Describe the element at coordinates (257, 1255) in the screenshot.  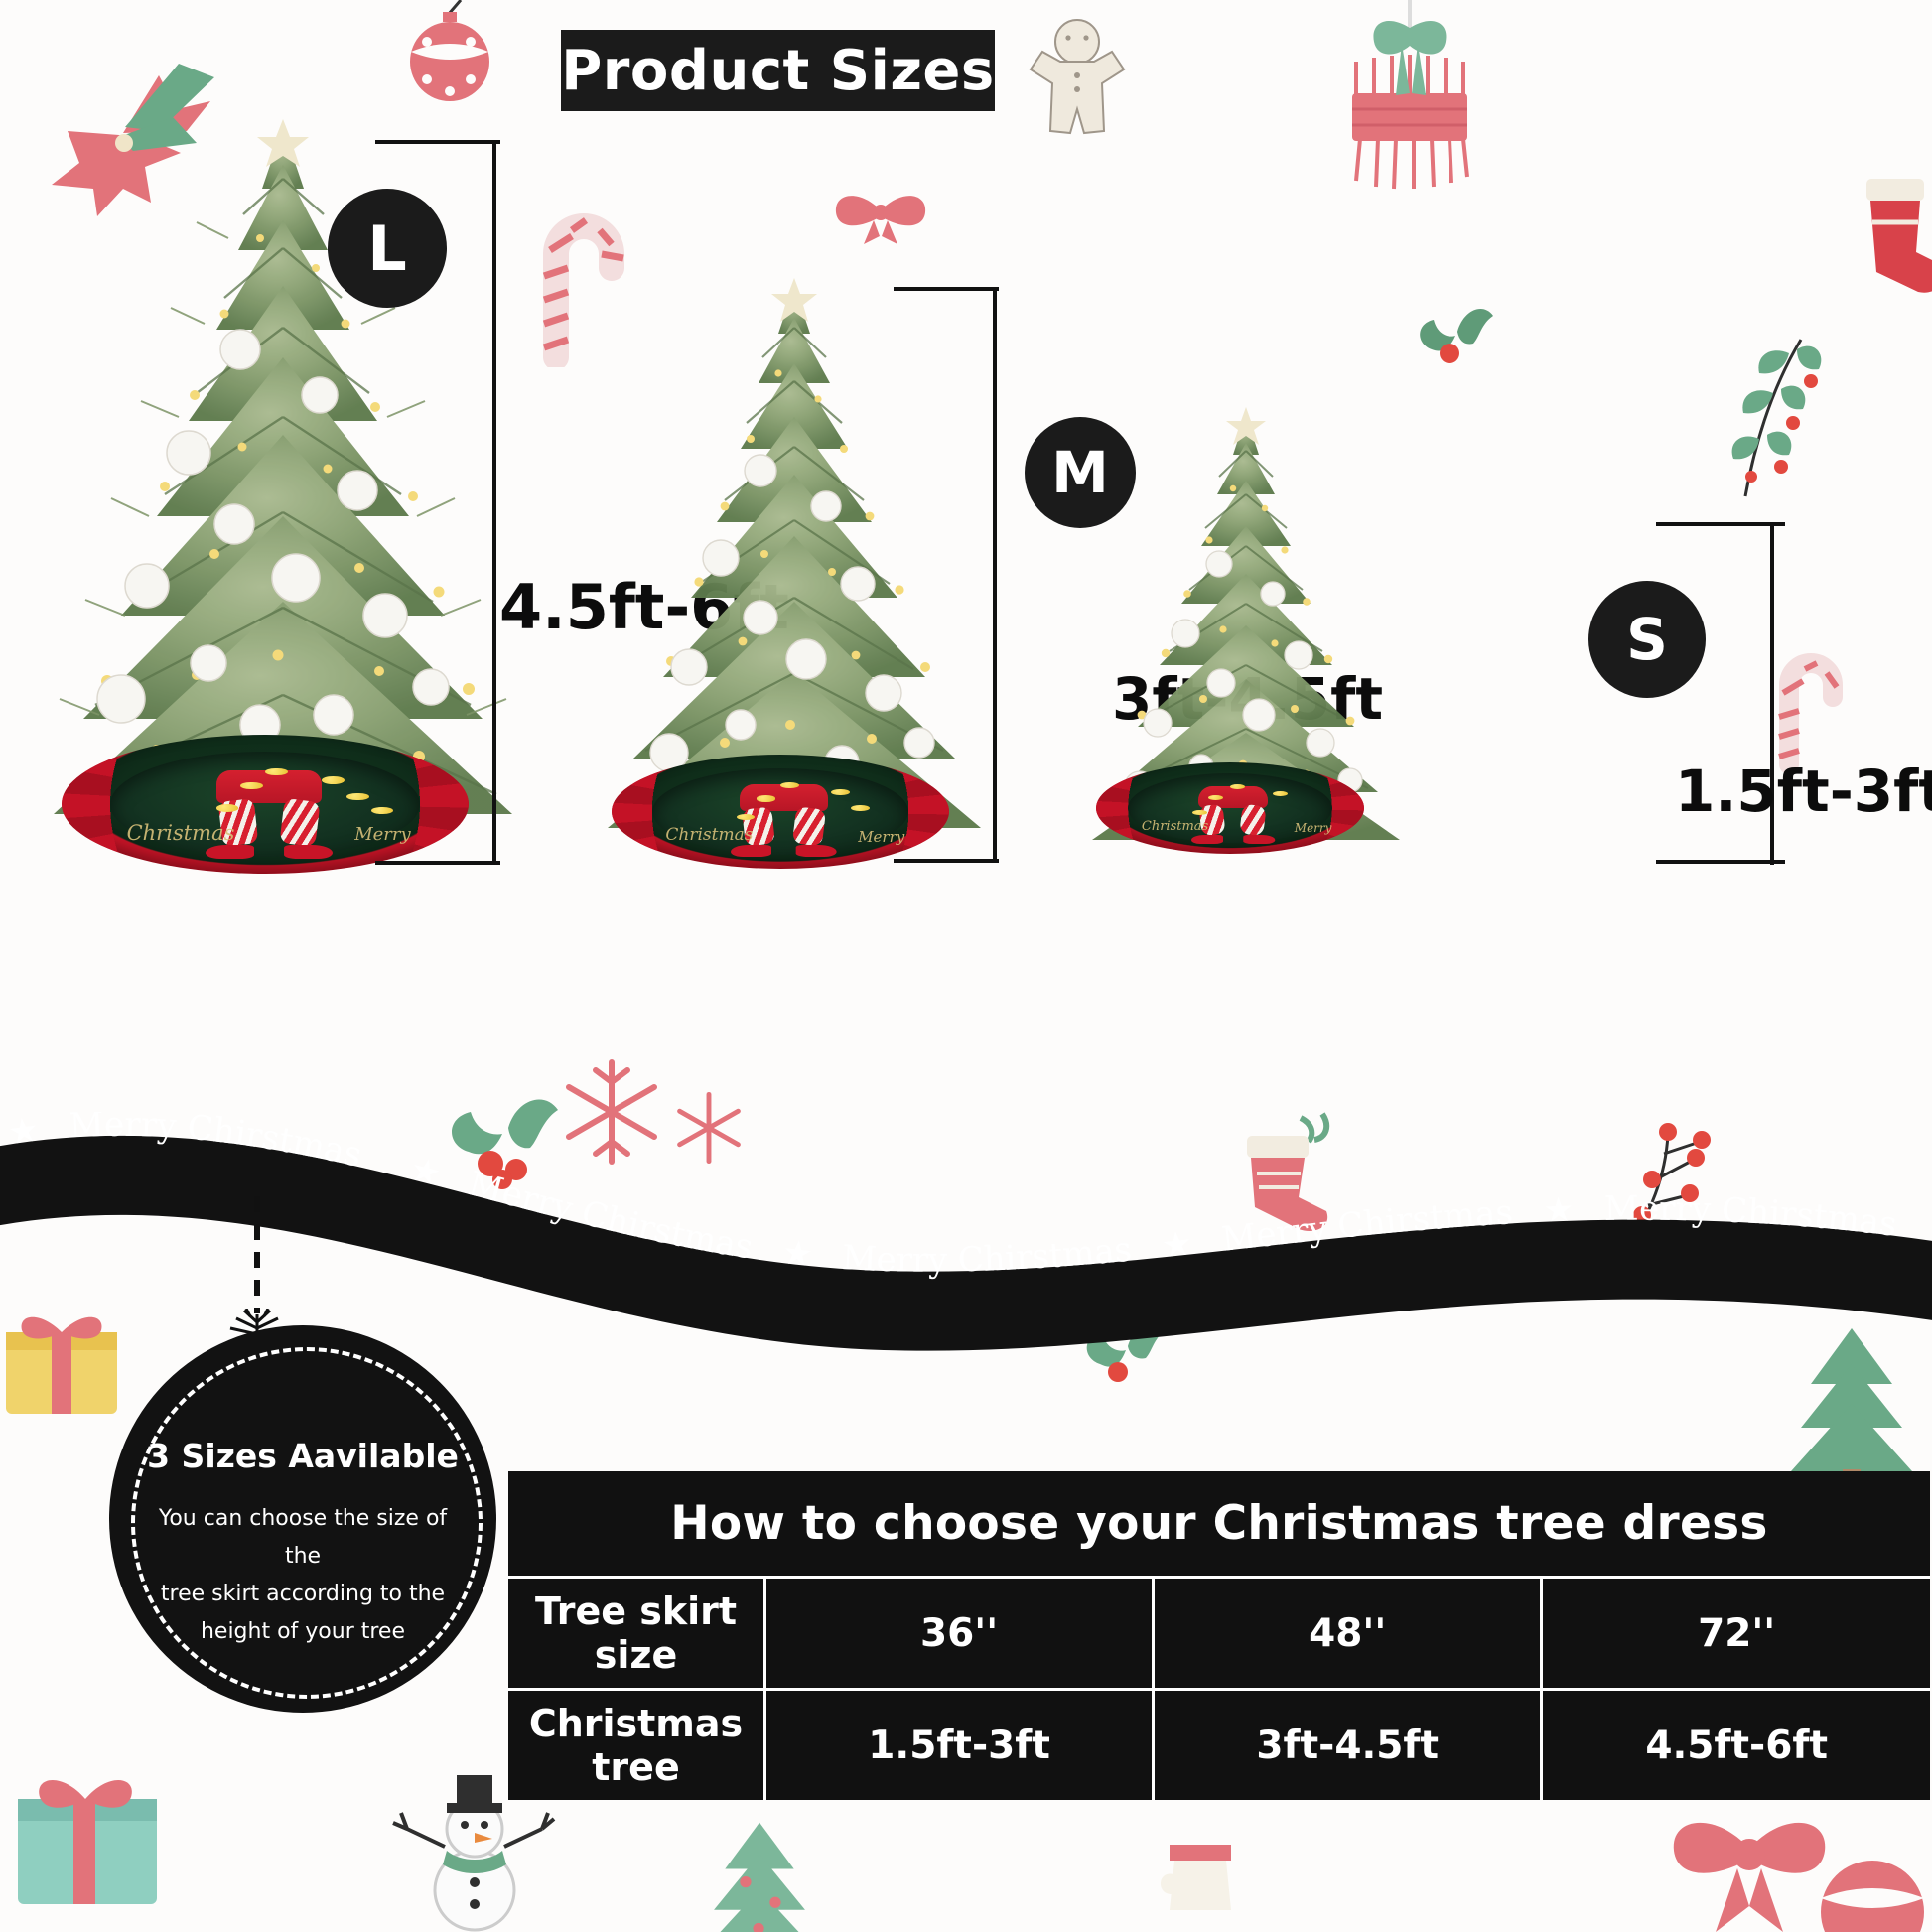
I see `ornament-hanger-string` at that location.